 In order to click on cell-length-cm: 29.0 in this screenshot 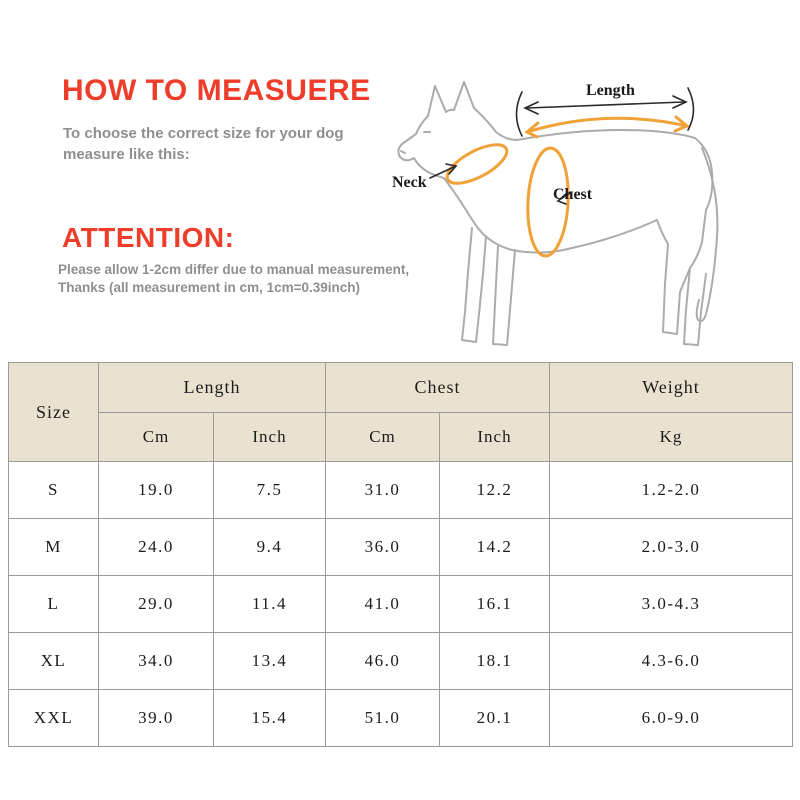, I will do `click(156, 604)`.